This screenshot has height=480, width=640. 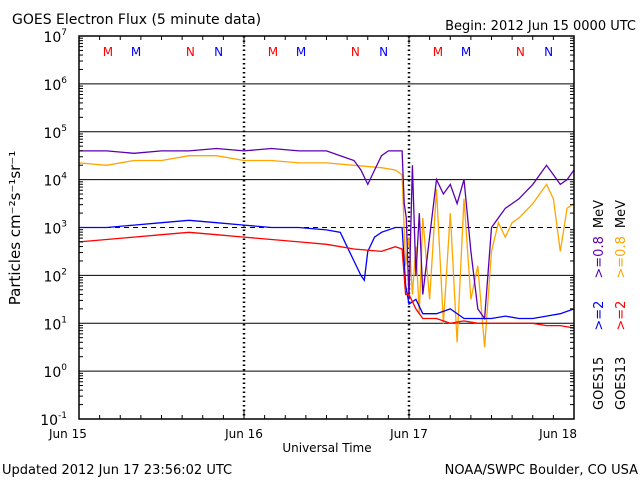 I want to click on updated-label: Updated 2012 Jun 17 23:56:02 UTC, so click(x=117, y=470).